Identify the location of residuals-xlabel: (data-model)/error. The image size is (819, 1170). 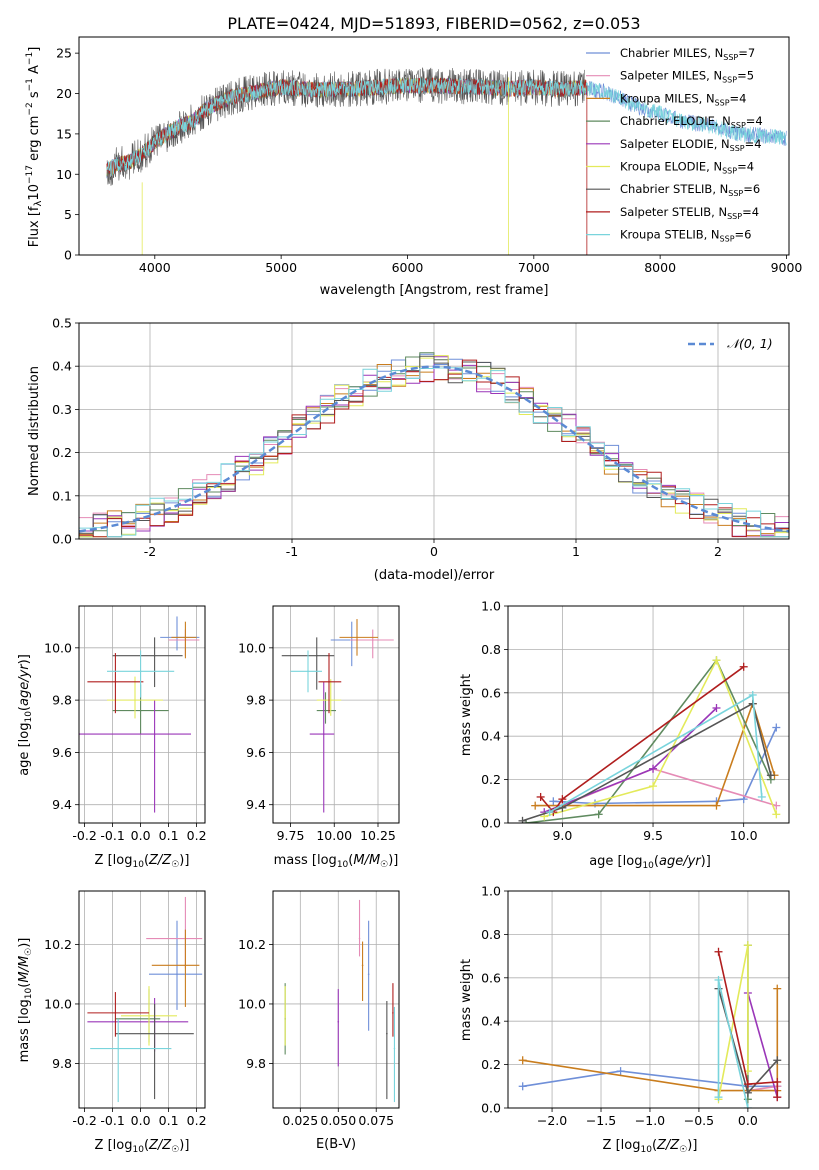
(434, 575).